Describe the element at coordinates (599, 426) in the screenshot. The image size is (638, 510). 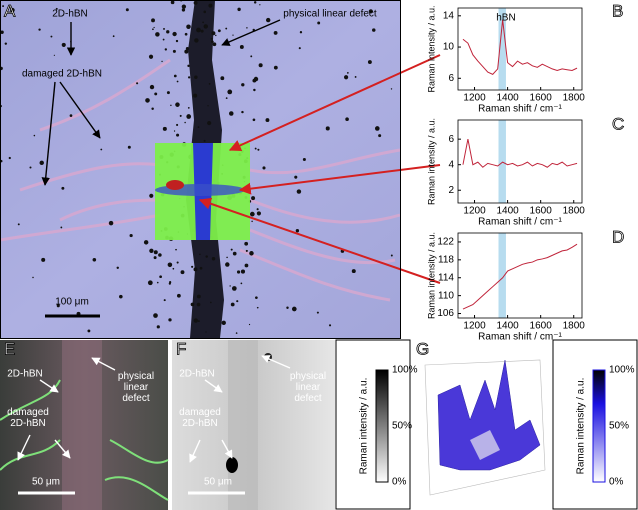
I see `colorbar` at that location.